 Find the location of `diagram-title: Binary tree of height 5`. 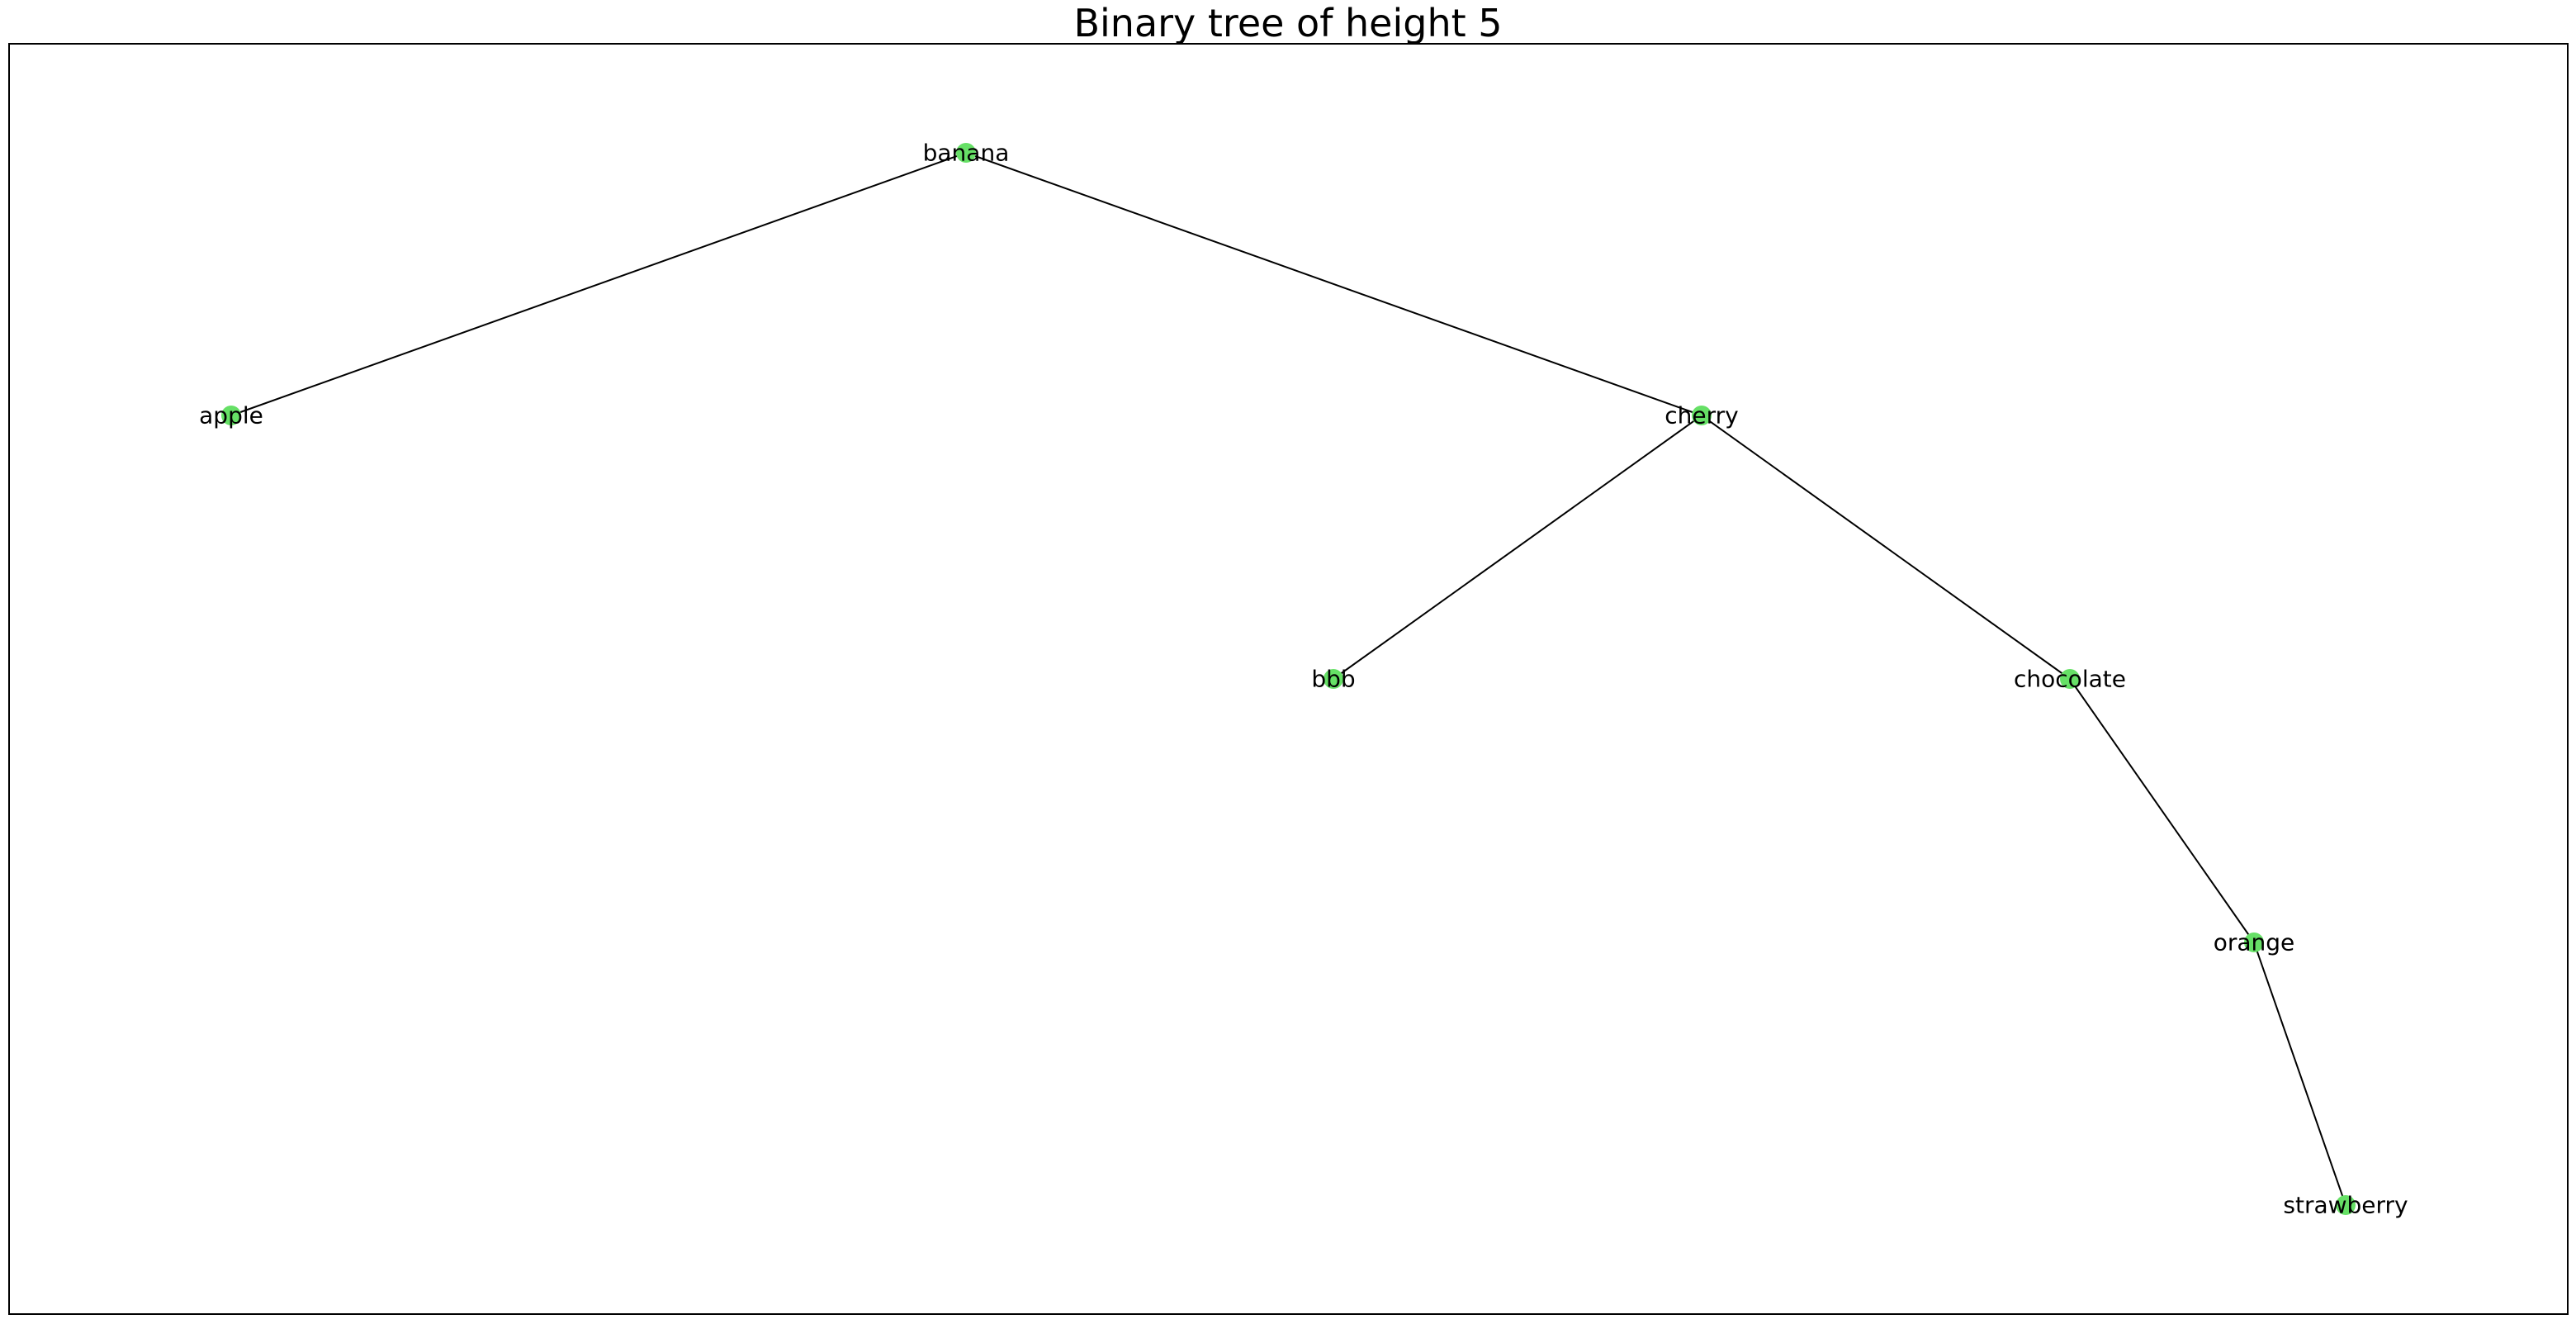

diagram-title: Binary tree of height 5 is located at coordinates (1288, 23).